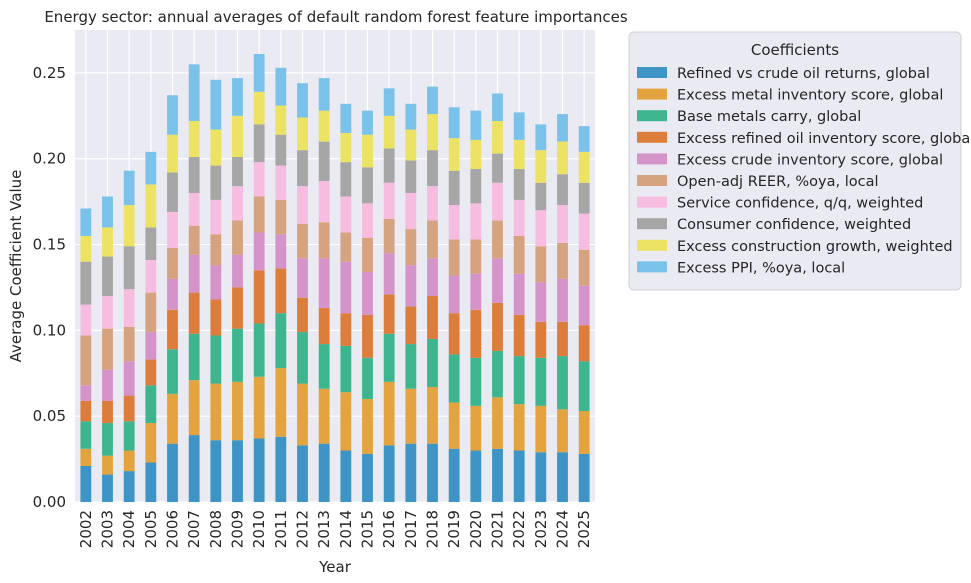 The image size is (971, 583). Describe the element at coordinates (433, 529) in the screenshot. I see `x-tick-label: 2018` at that location.